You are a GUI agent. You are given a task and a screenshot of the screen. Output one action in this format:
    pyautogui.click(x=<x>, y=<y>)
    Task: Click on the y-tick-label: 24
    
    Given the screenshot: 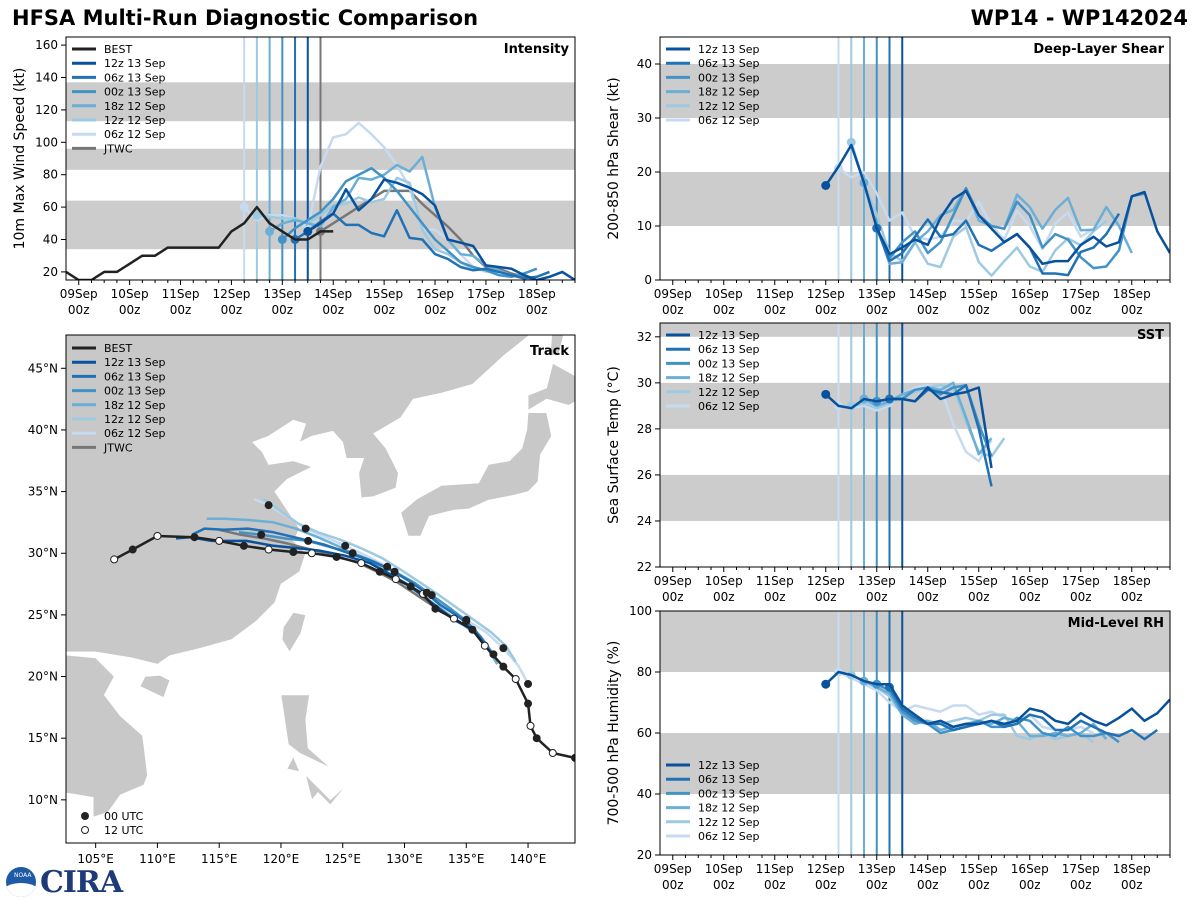 What is the action you would take?
    pyautogui.click(x=644, y=521)
    